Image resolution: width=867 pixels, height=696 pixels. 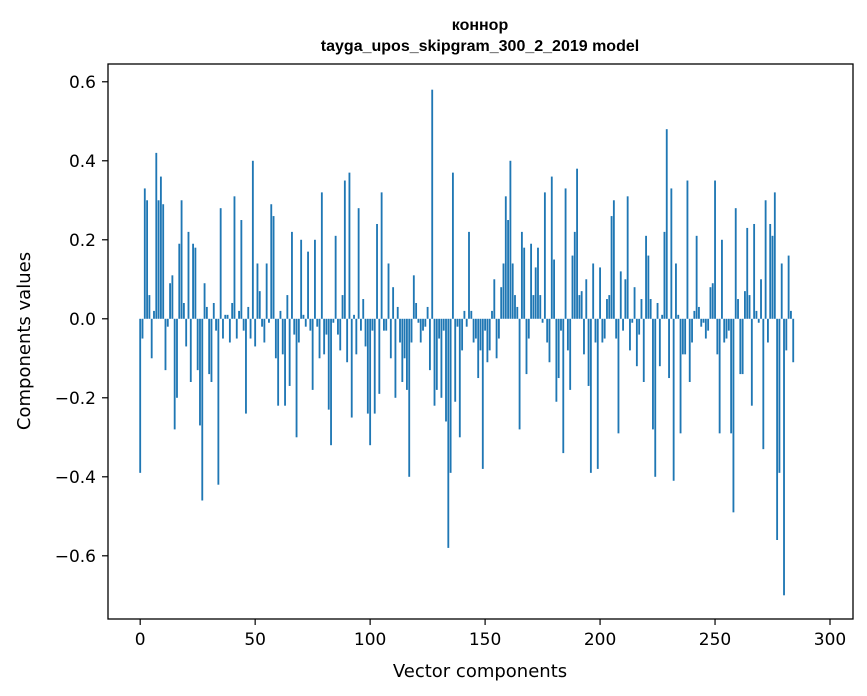 I want to click on y-tick-label: −0.4, so click(x=75, y=478).